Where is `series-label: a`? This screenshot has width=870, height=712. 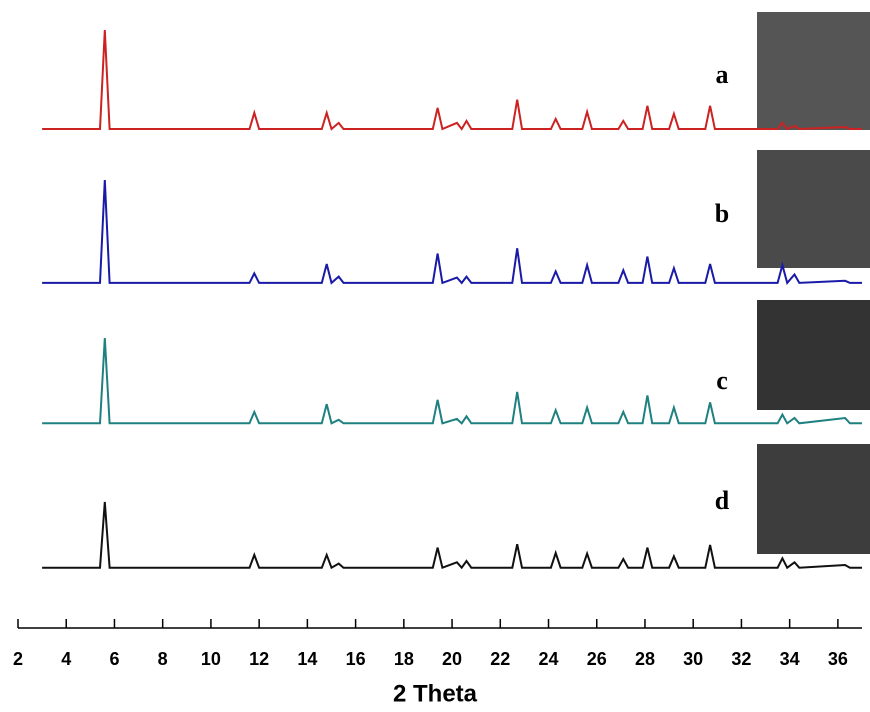 series-label: a is located at coordinates (722, 74).